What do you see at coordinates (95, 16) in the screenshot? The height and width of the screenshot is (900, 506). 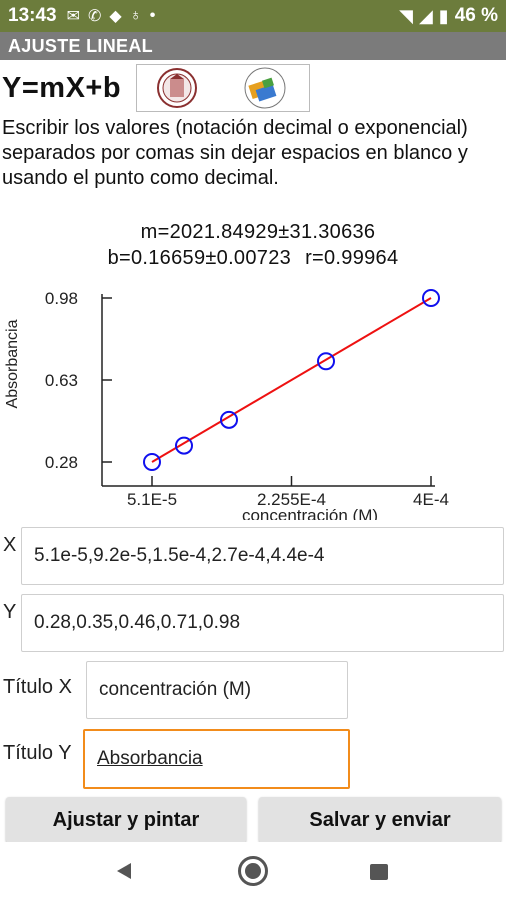 I see `whatsapp-icon: ✆` at bounding box center [95, 16].